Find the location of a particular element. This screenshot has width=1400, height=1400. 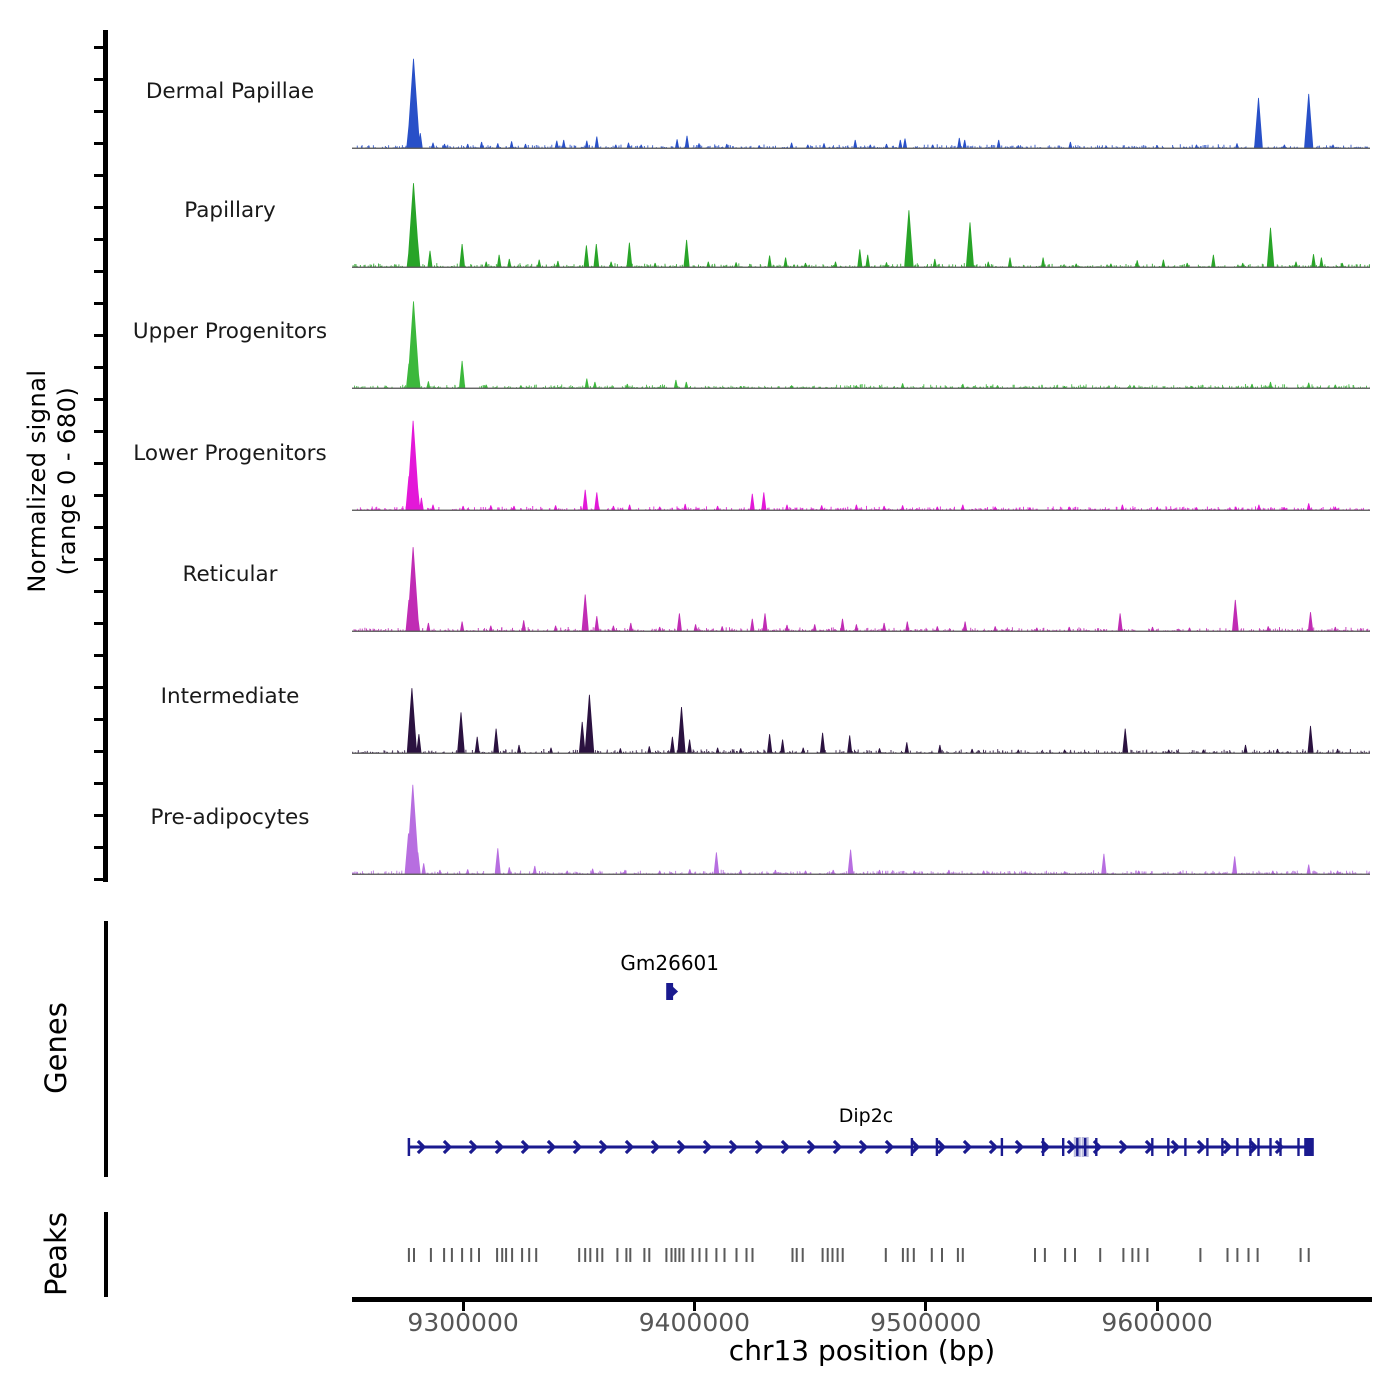

signal-noise-intermediate is located at coordinates (861, 751).